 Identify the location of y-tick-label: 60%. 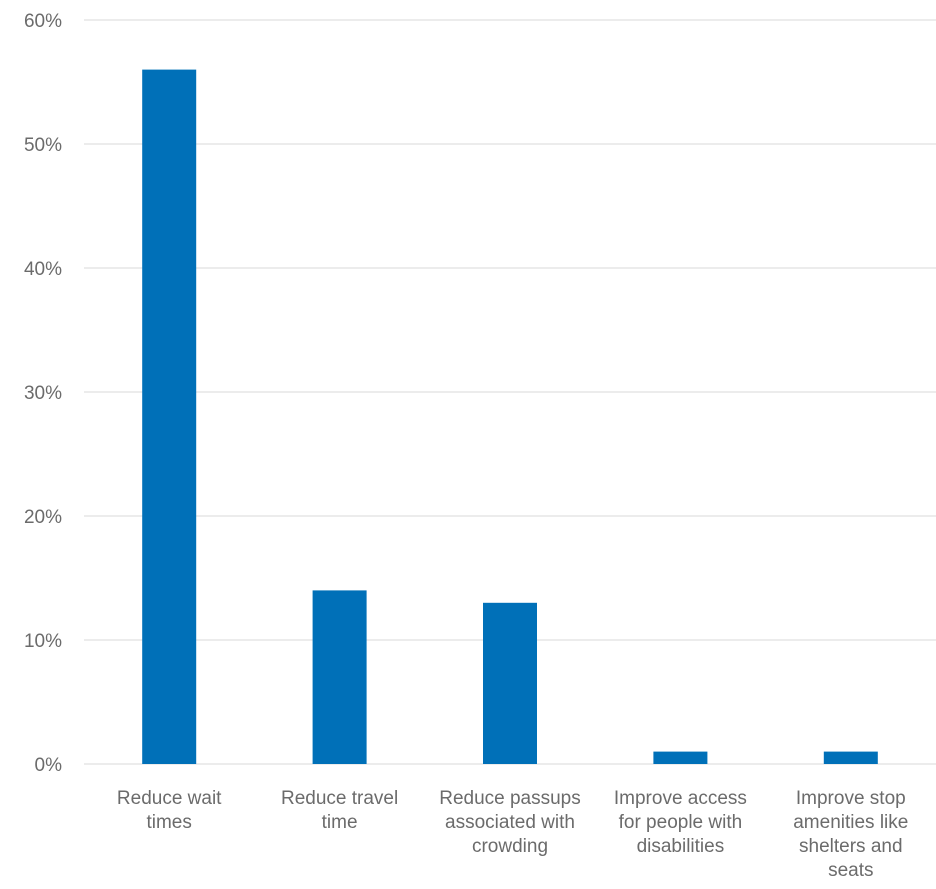
(43, 21).